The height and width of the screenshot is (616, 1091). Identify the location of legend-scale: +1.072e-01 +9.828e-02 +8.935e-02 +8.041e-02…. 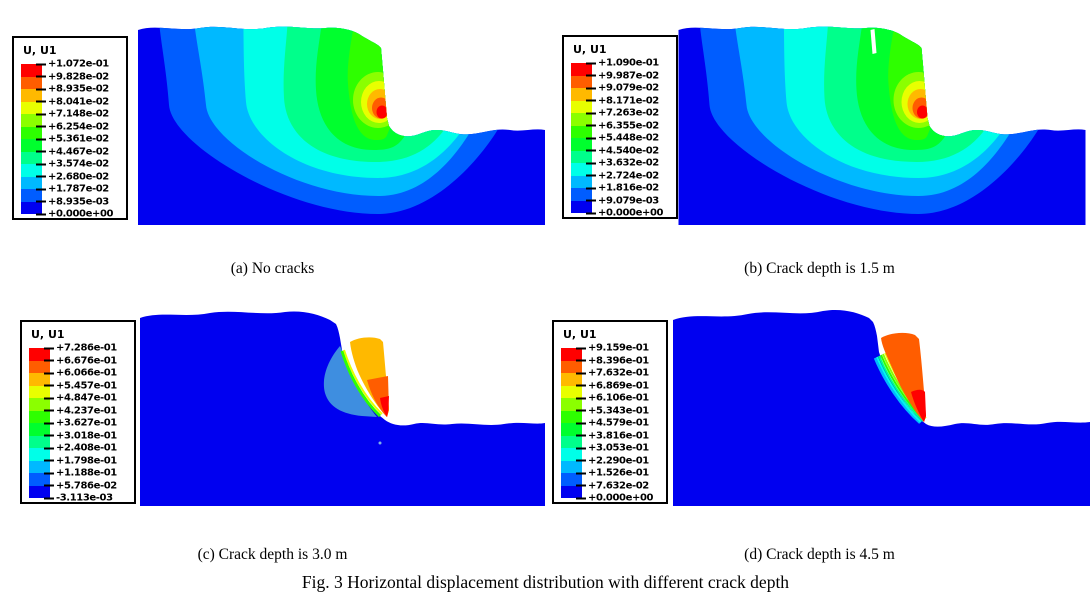
(73, 139).